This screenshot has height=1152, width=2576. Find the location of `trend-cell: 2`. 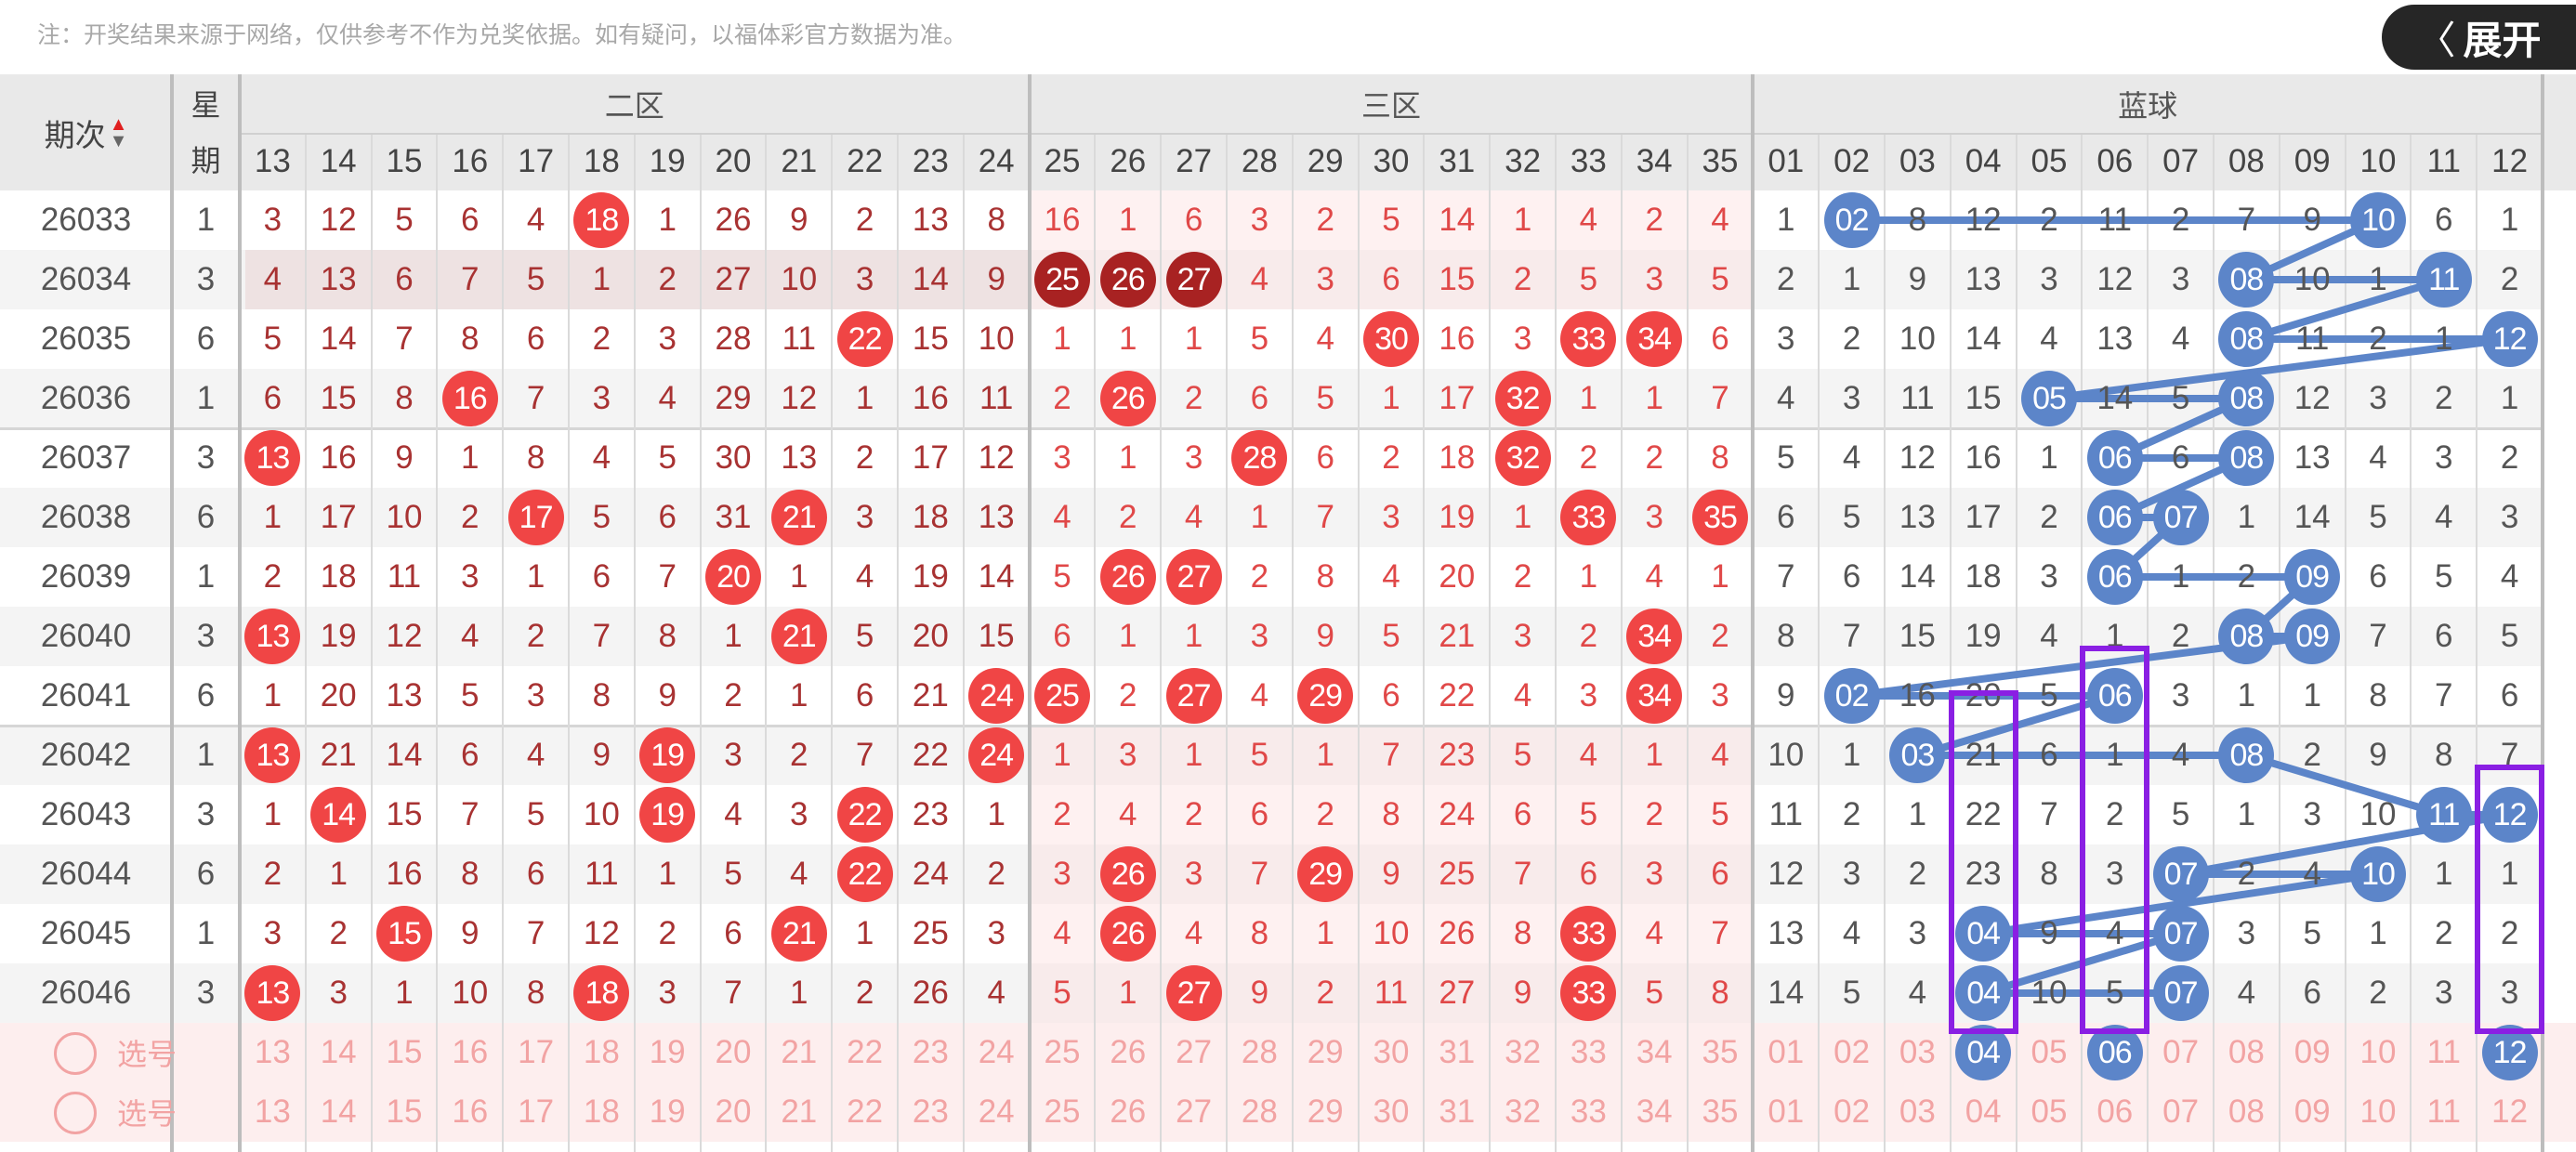

trend-cell: 2 is located at coordinates (1062, 398).